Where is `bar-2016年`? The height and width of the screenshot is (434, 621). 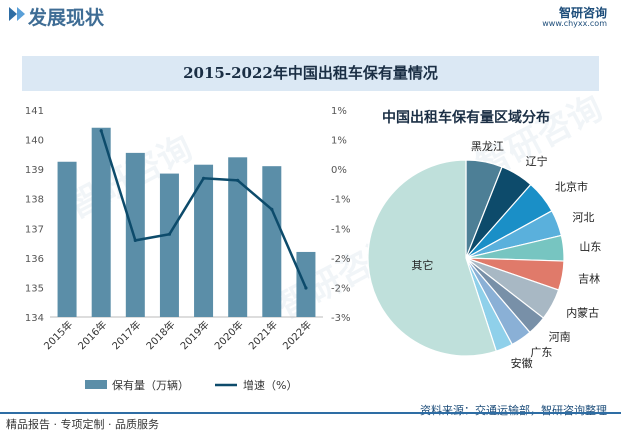 bar-2016年 is located at coordinates (101, 222).